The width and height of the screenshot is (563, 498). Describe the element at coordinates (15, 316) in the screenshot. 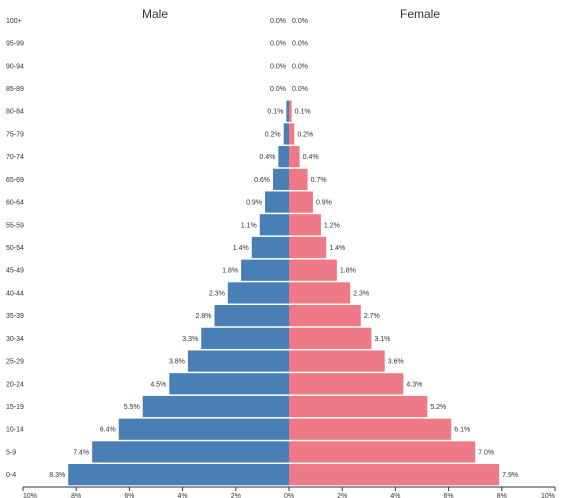

I see `age-label-35-39: 35-39` at that location.